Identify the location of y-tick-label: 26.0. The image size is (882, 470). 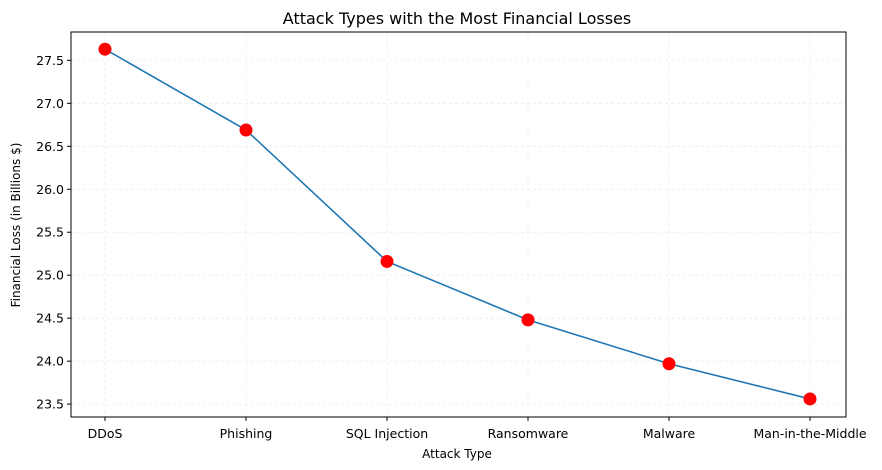
(50, 189).